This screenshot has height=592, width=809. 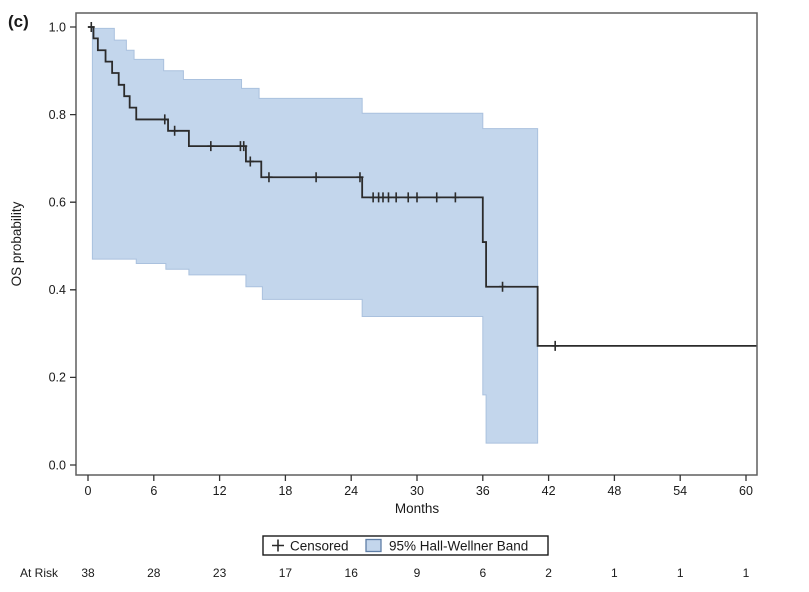 What do you see at coordinates (88, 573) in the screenshot?
I see `at-risk-count: 38` at bounding box center [88, 573].